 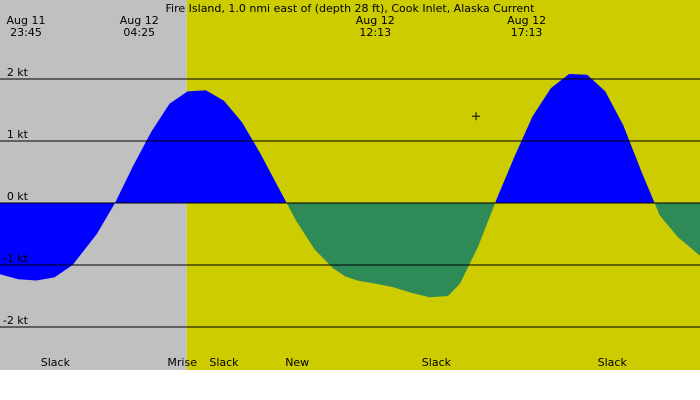 I want to click on top-label-time: 12:13, so click(x=375, y=32).